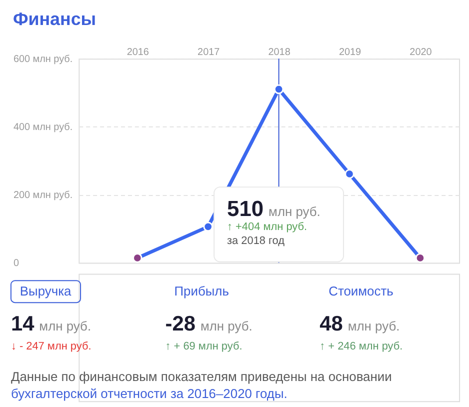 The height and width of the screenshot is (407, 469). I want to click on data-label: 48, so click(331, 324).